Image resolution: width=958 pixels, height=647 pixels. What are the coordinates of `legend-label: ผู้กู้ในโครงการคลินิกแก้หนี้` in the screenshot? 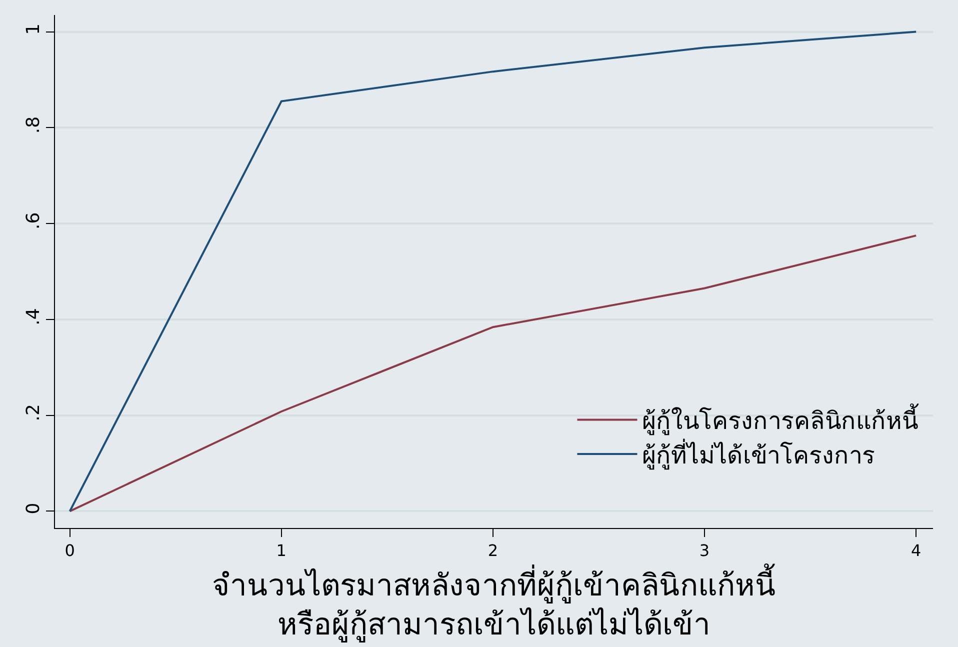 It's located at (781, 419).